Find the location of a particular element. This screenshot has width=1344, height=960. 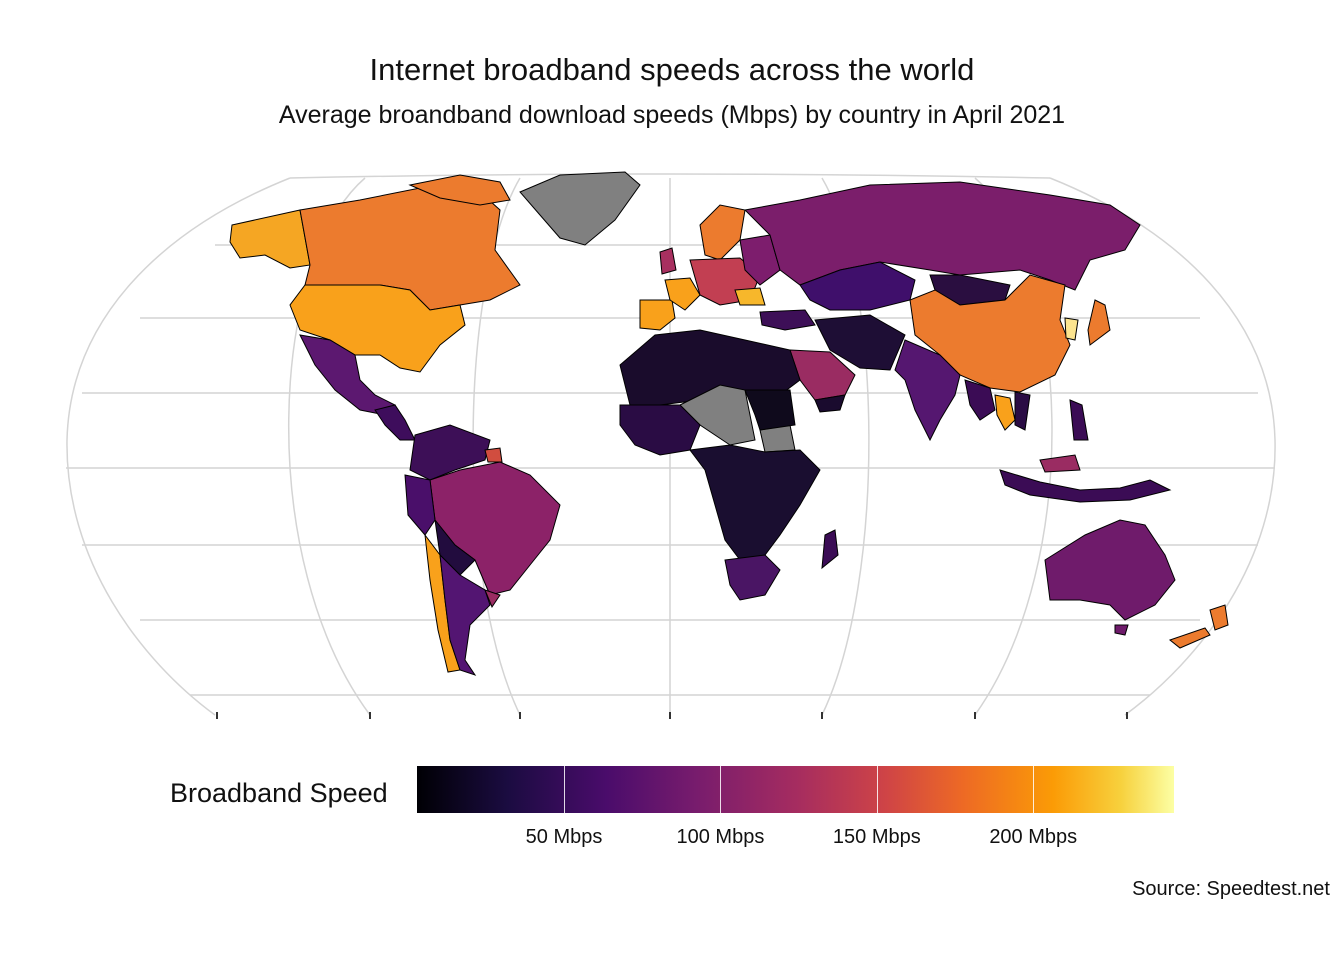

country-scandinavia is located at coordinates (722, 232).